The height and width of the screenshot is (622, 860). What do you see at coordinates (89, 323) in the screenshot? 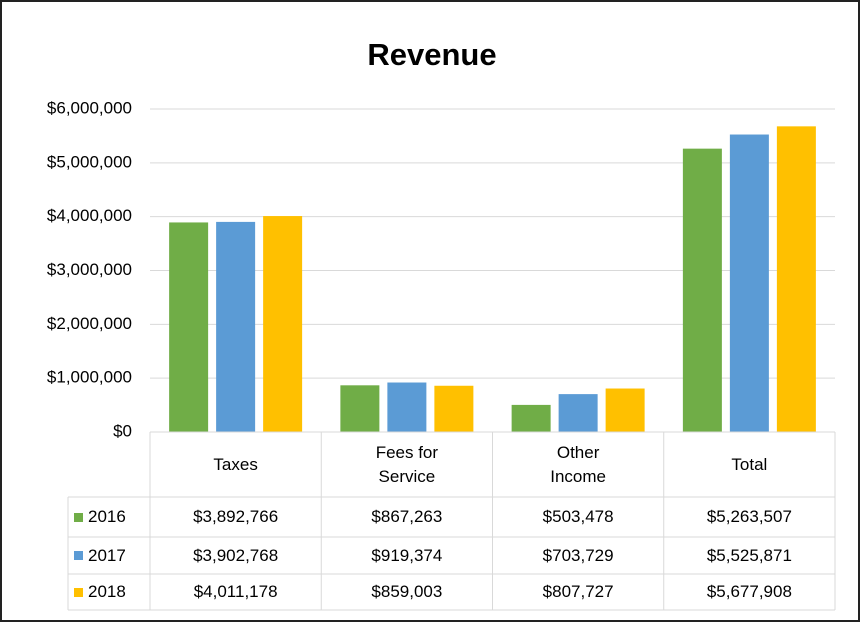
I see `y-tick-label: $2,000,000` at bounding box center [89, 323].